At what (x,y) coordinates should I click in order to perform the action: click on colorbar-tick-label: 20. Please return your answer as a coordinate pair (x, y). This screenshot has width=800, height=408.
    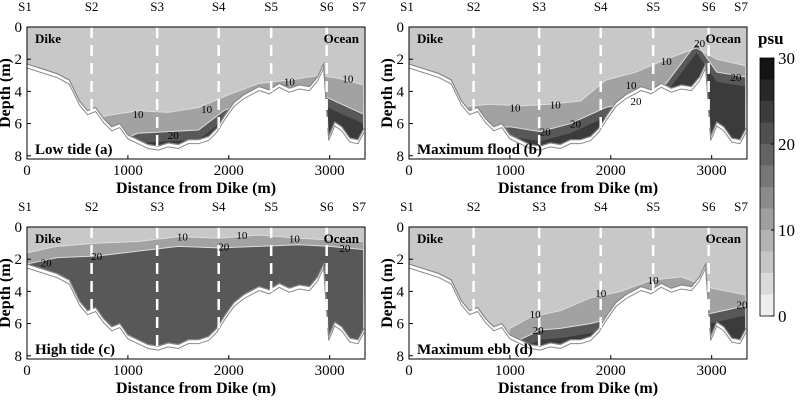
    Looking at the image, I should click on (786, 144).